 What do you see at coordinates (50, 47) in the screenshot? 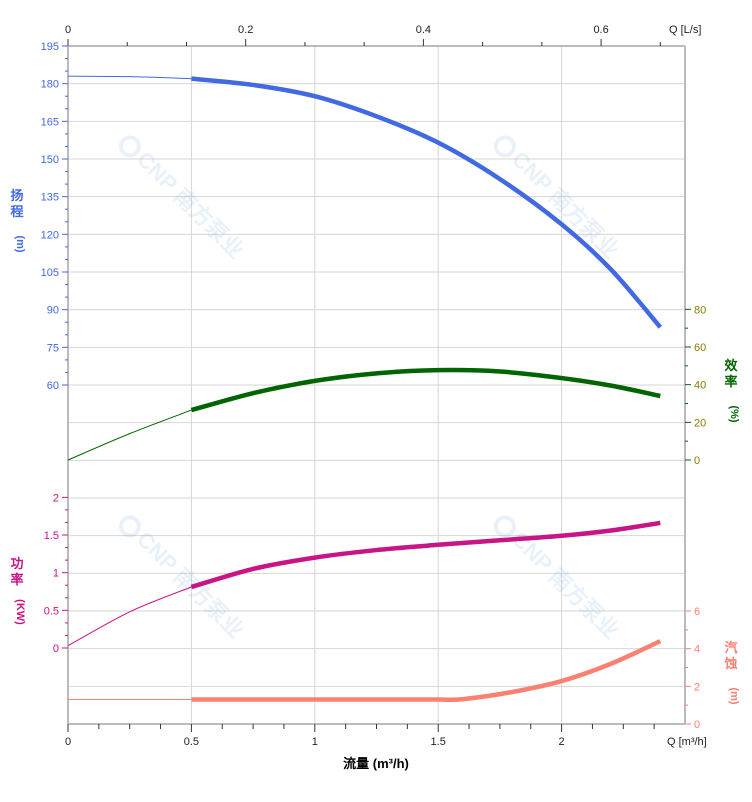
I see `head-tick-label: 195` at bounding box center [50, 47].